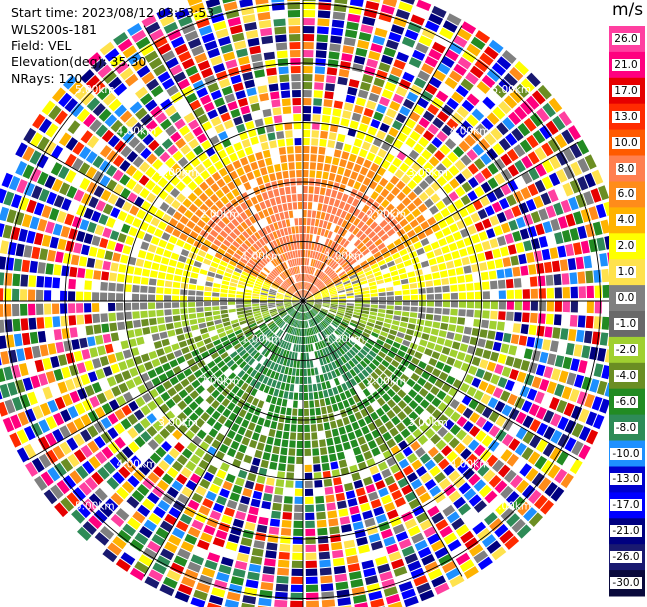 The image size is (647, 607). Describe the element at coordinates (626, 453) in the screenshot. I see `colorbar-tick-text: -10.0` at that location.